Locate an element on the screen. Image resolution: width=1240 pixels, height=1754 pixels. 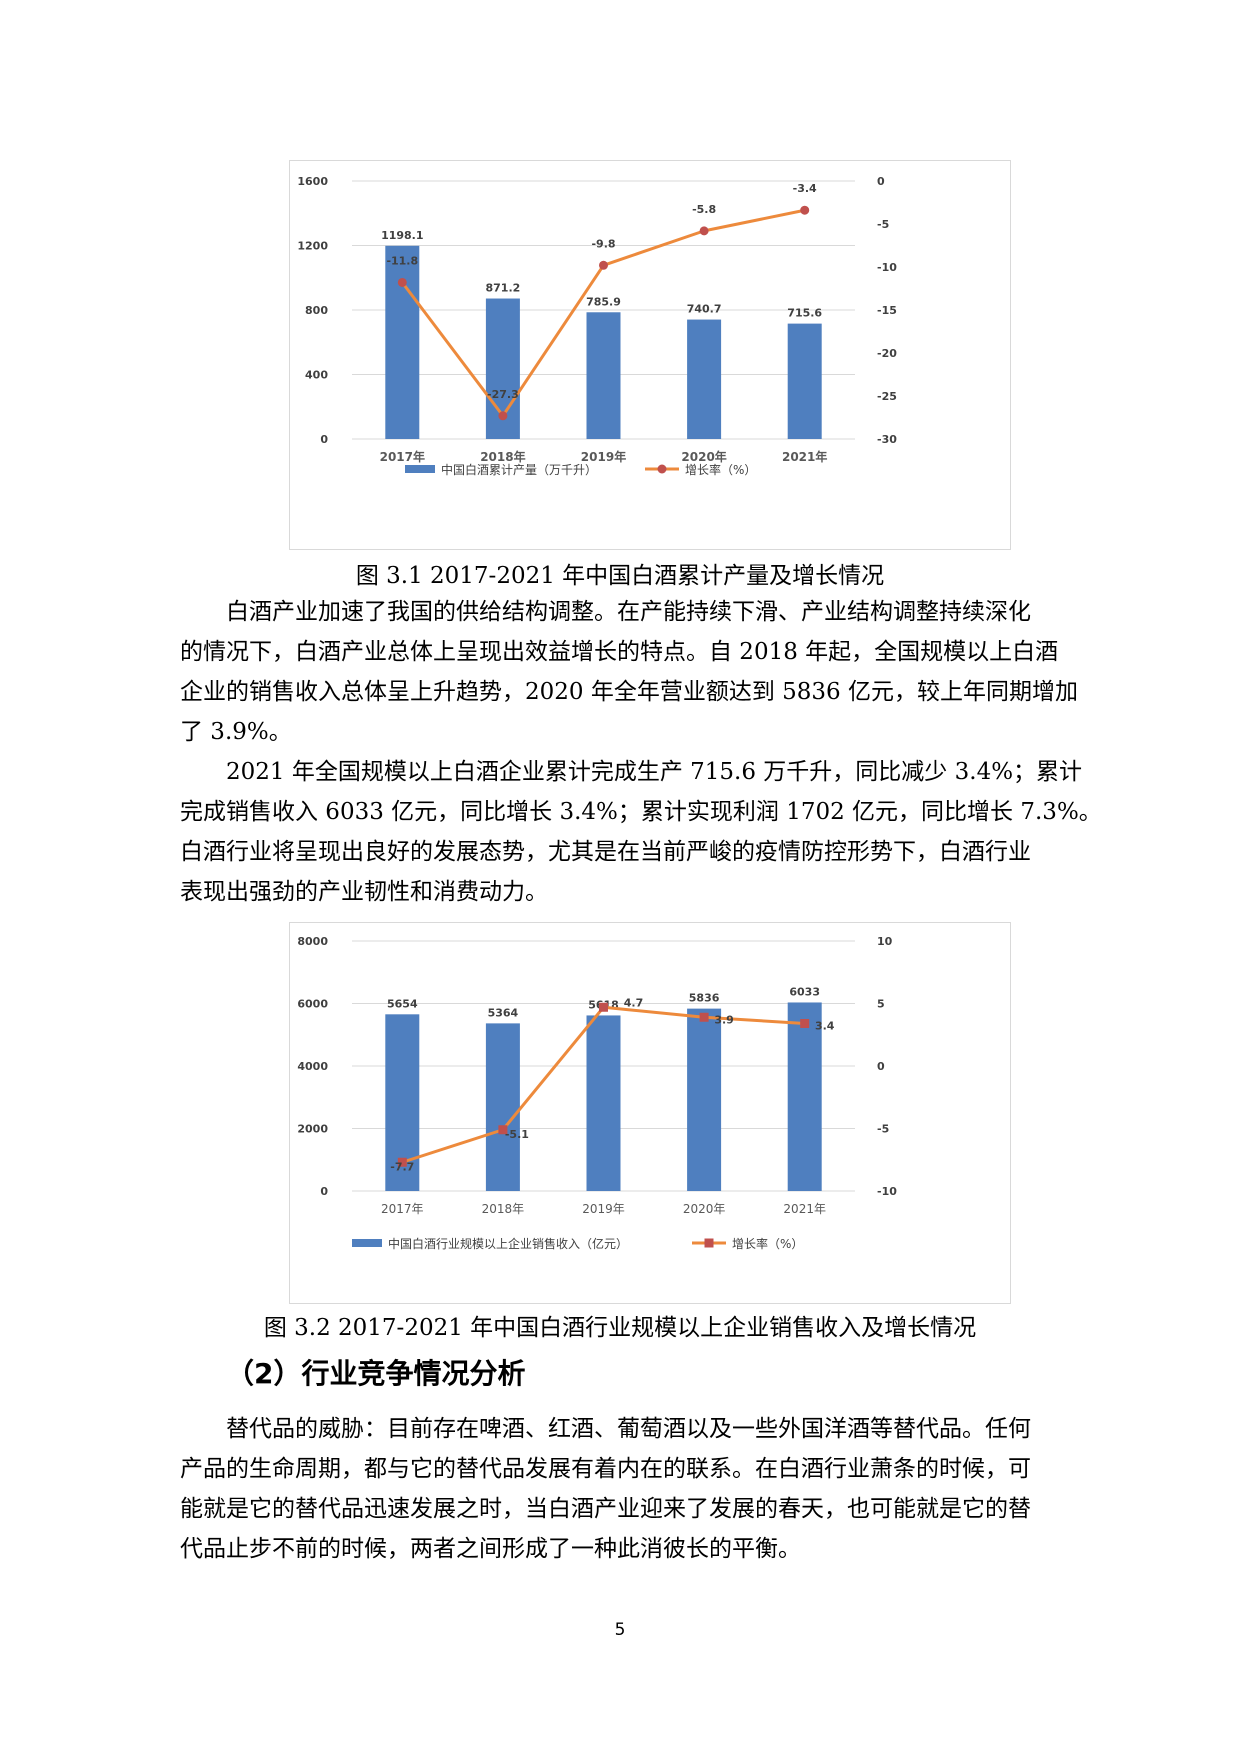
bar-data-label: 715.6 is located at coordinates (804, 313).